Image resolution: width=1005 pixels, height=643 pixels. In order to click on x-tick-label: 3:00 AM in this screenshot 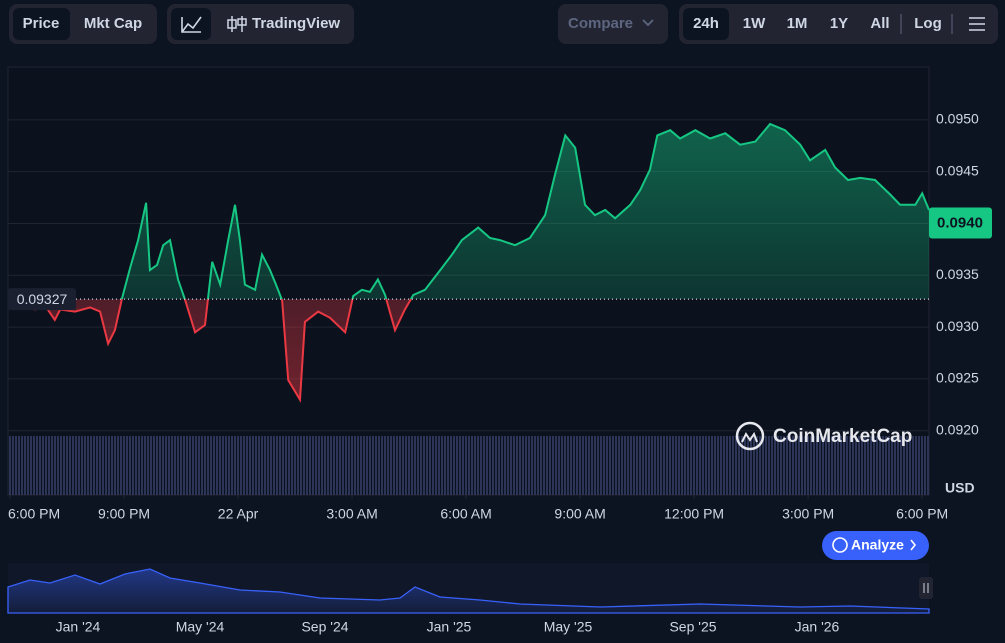, I will do `click(351, 514)`.